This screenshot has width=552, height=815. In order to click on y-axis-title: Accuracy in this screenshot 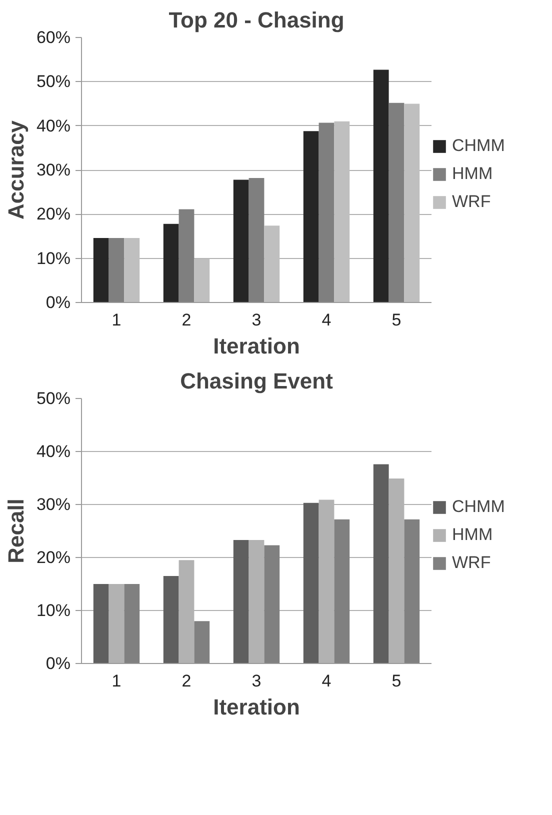, I will do `click(15, 170)`.